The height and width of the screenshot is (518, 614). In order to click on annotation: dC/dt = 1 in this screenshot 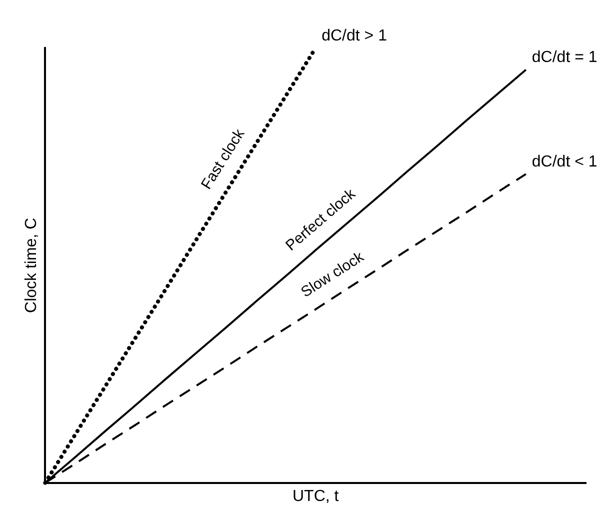, I will do `click(565, 57)`.